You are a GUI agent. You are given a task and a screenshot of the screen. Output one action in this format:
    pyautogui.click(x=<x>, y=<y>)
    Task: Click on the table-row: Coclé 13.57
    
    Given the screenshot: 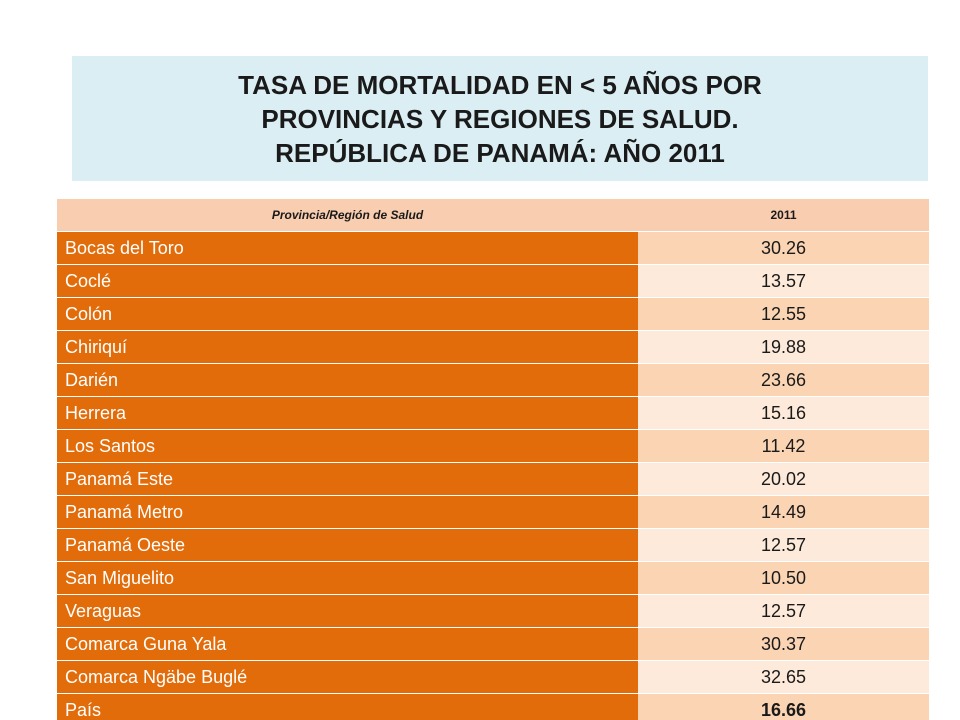 What is the action you would take?
    pyautogui.click(x=493, y=281)
    